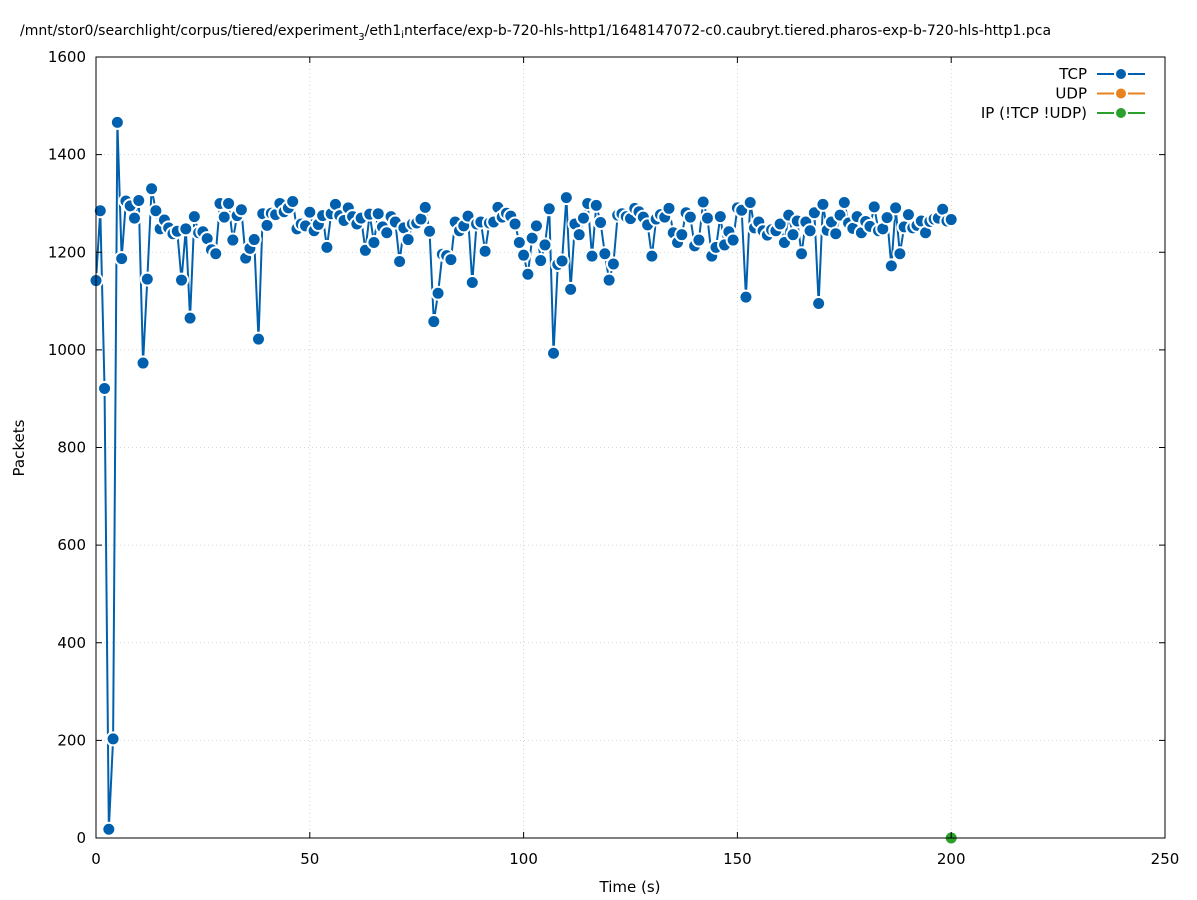 Image resolution: width=1197 pixels, height=900 pixels. What do you see at coordinates (309, 859) in the screenshot?
I see `x-tick-label: 50` at bounding box center [309, 859].